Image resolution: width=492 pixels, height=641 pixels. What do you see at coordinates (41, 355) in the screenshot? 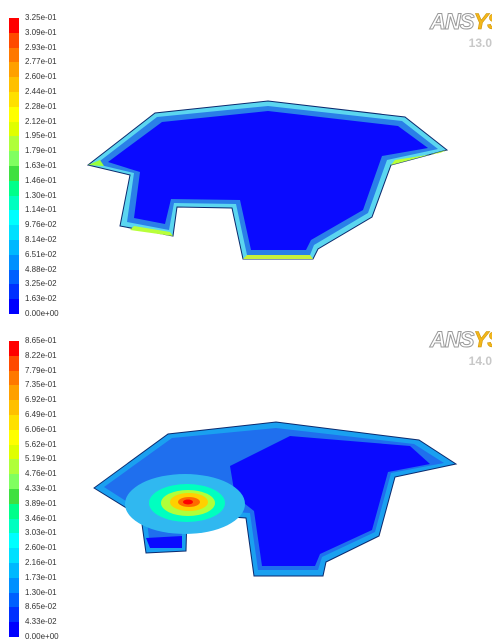
I see `legend-label: 8.22e-01` at bounding box center [41, 355].